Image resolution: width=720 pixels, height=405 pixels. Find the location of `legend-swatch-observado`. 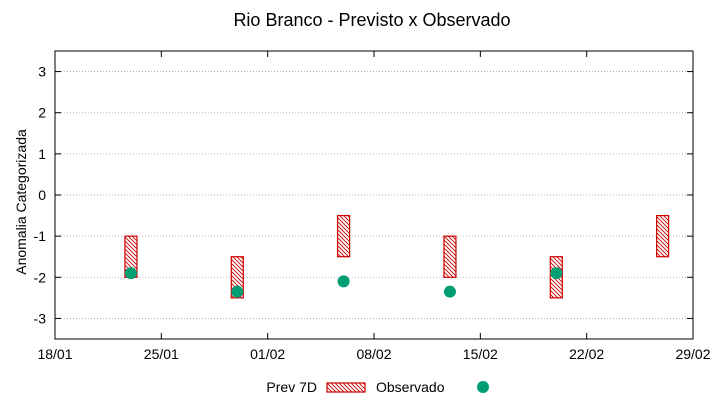

legend-swatch-observado is located at coordinates (483, 387).